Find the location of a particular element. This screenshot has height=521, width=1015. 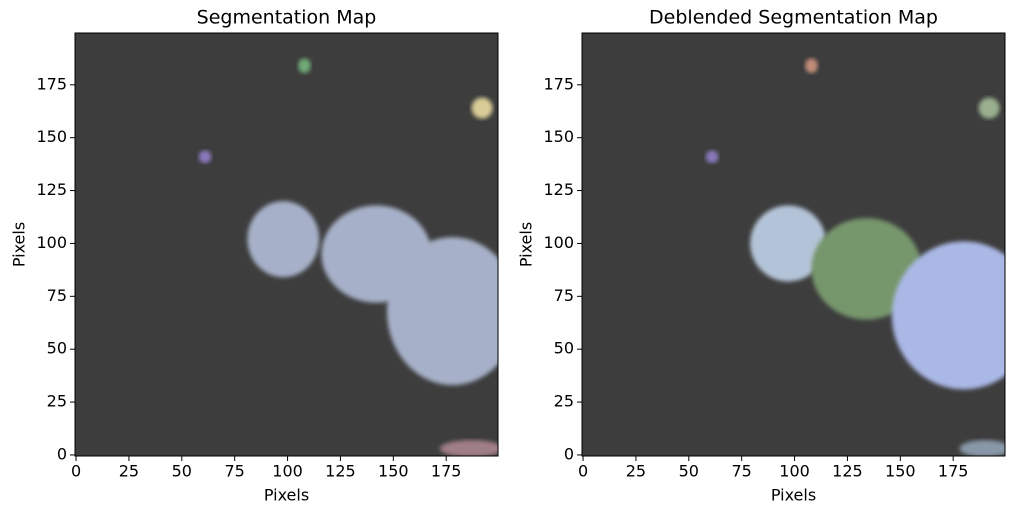

chart-title: Segmentation Map is located at coordinates (287, 18).